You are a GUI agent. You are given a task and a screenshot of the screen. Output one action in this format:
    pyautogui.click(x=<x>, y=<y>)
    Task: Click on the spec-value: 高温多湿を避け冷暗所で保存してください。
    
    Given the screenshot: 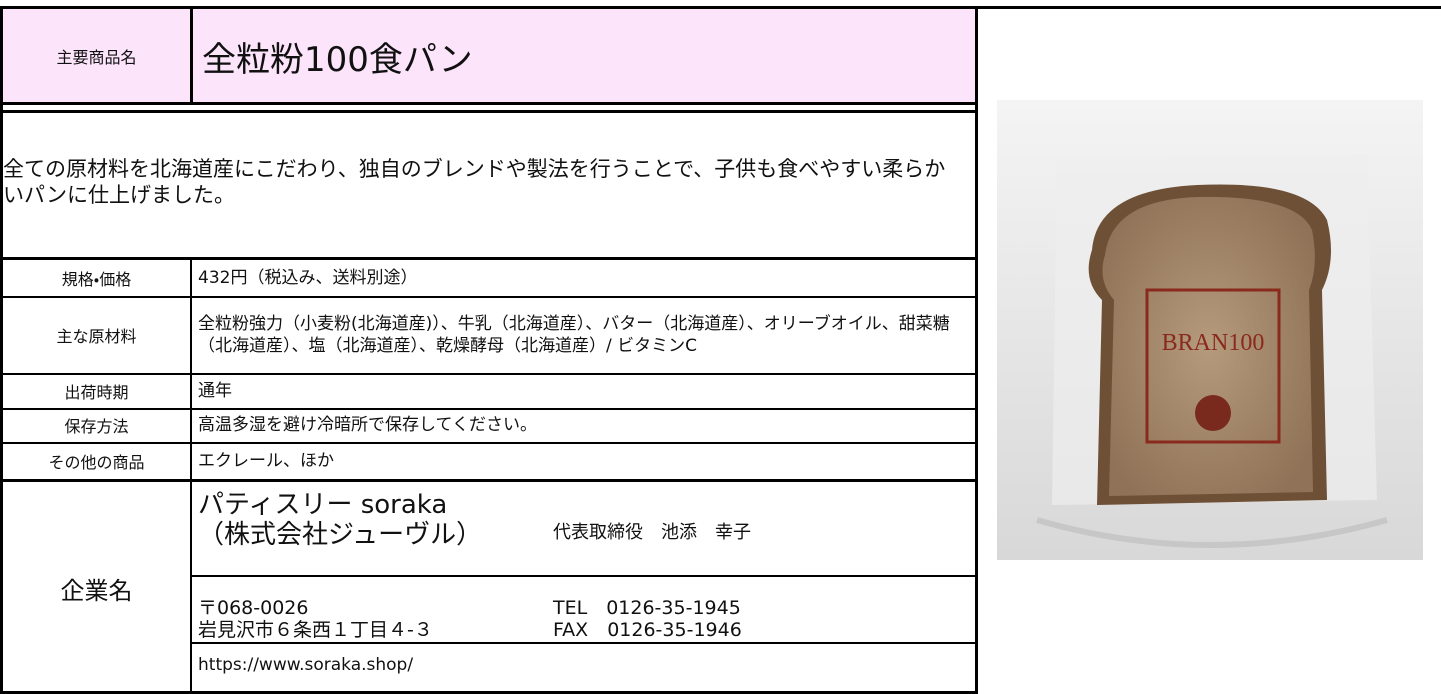 What is the action you would take?
    pyautogui.click(x=367, y=425)
    